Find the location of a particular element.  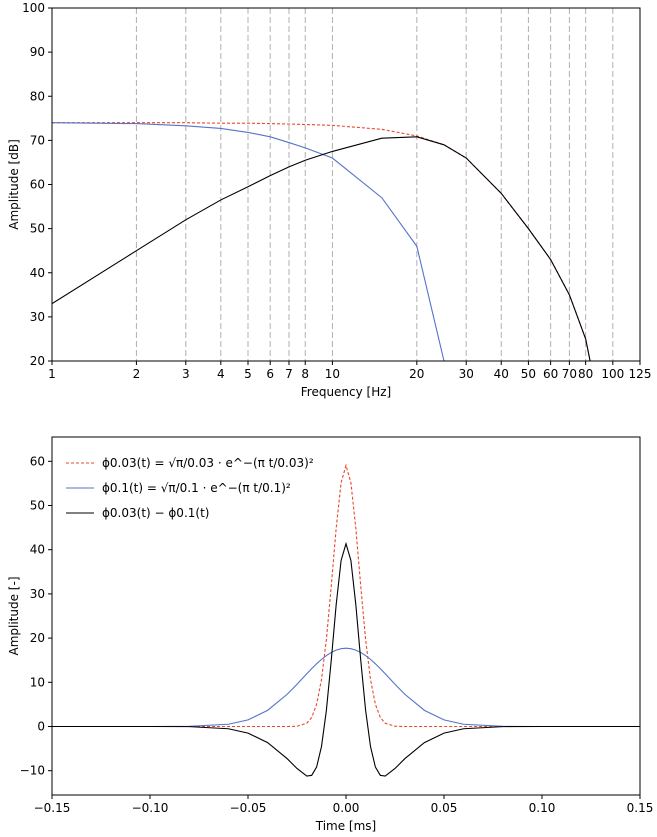

x-tick-label: 3 is located at coordinates (186, 374).